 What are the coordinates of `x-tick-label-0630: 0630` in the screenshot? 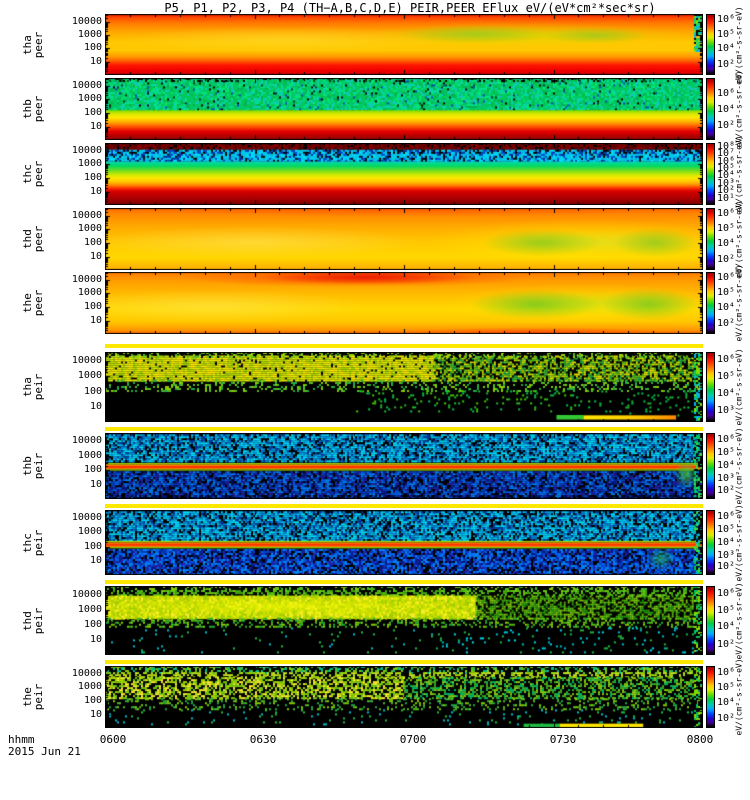 It's located at (263, 739).